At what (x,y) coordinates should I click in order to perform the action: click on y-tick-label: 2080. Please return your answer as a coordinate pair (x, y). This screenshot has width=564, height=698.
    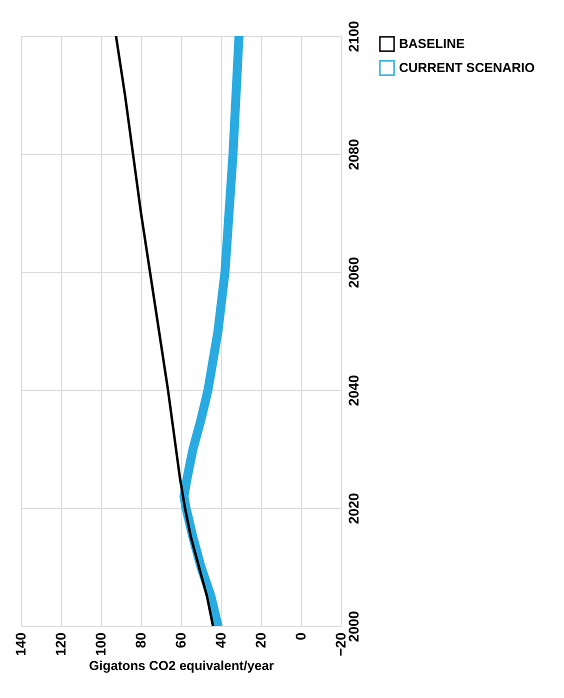
    Looking at the image, I should click on (354, 154).